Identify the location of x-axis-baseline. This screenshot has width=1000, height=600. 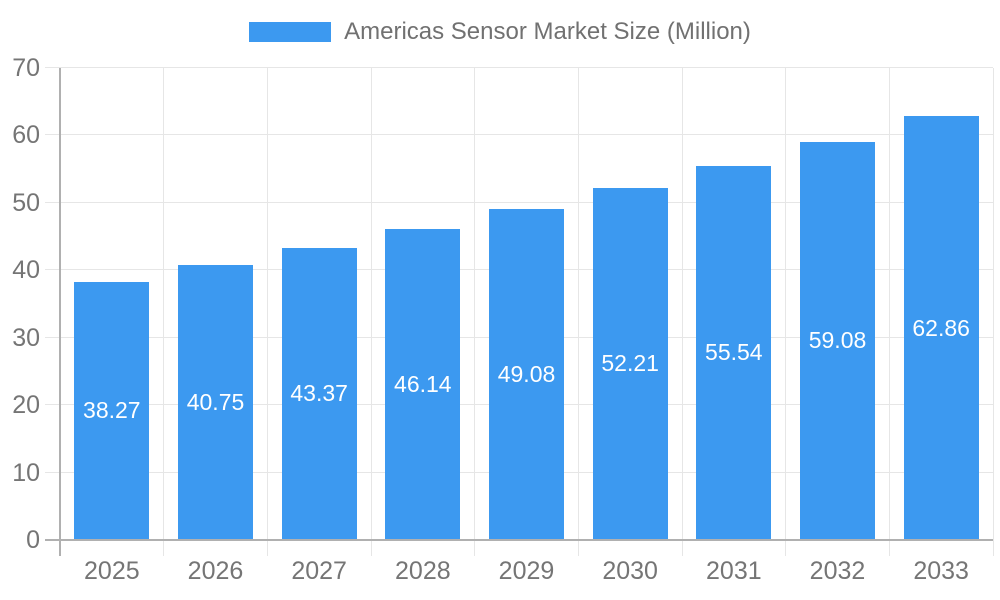
(519, 540).